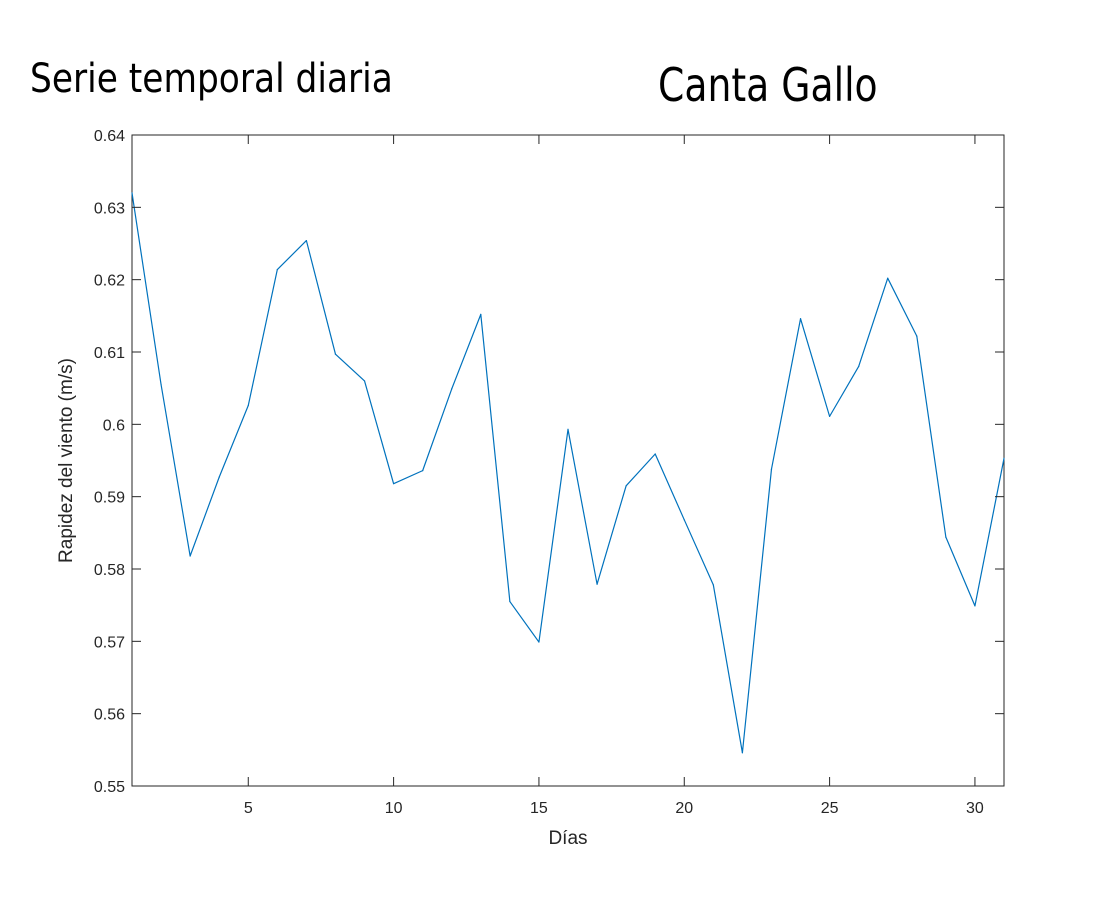 Image resolution: width=1096 pixels, height=897 pixels. What do you see at coordinates (109, 570) in the screenshot?
I see `y-tick-label: 0.58` at bounding box center [109, 570].